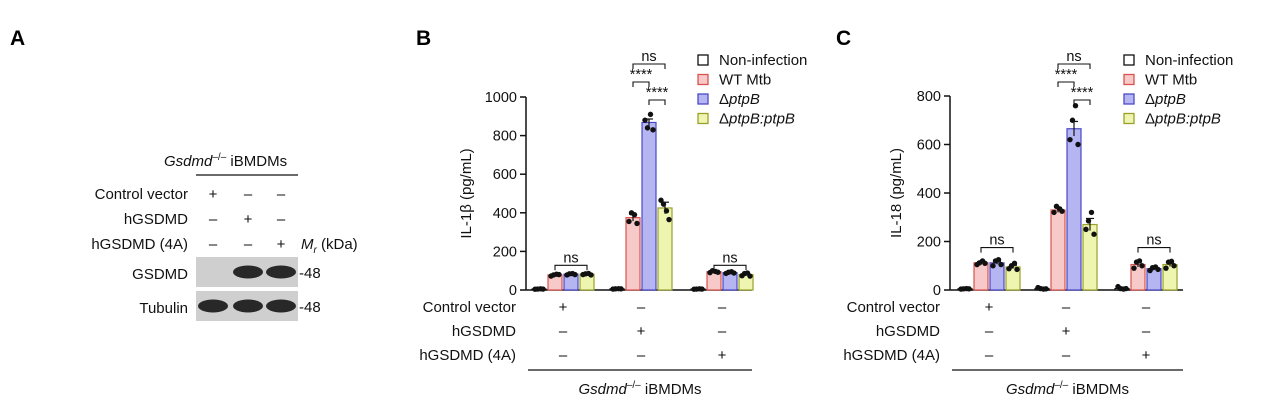 The width and height of the screenshot is (1265, 411). I want to click on y-tick-label: 0, so click(513, 291).